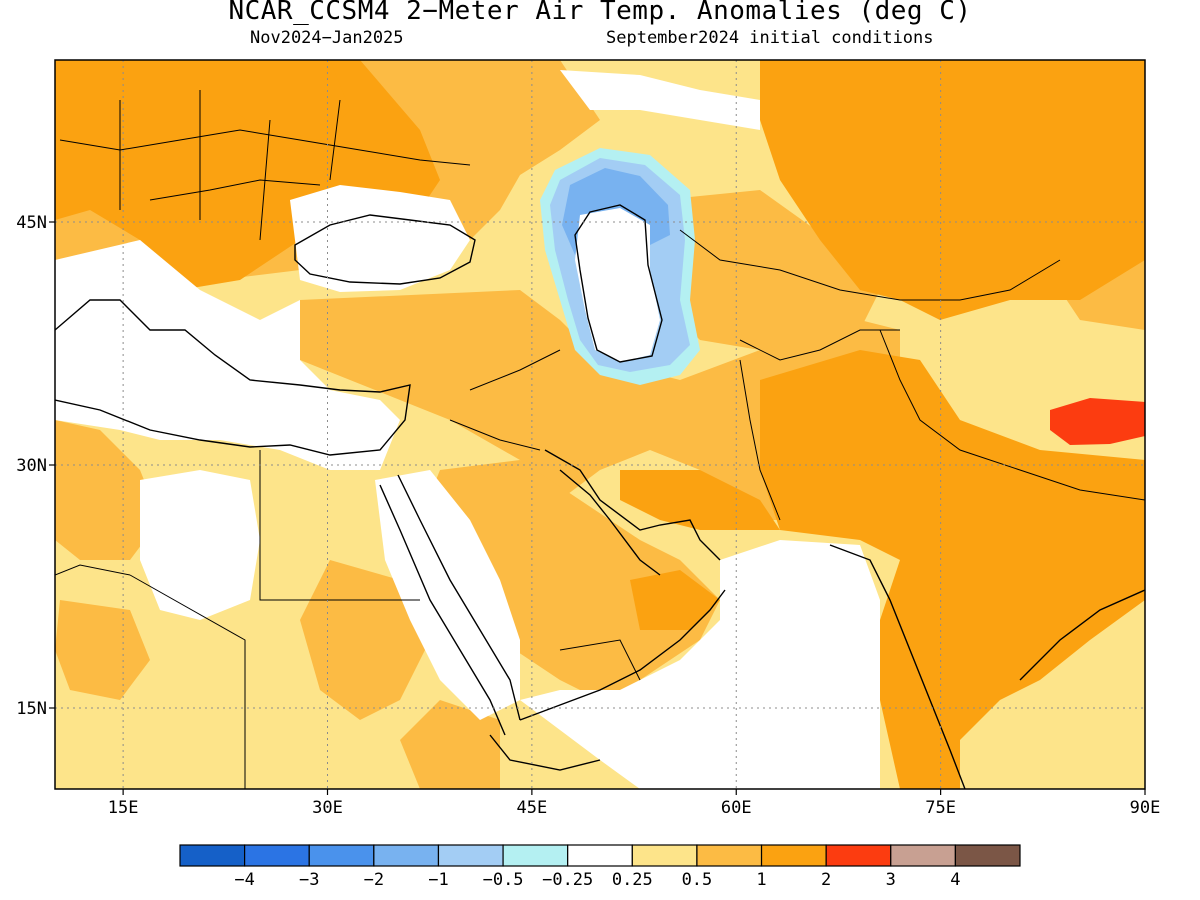  I want to click on colorbar-label: −4, so click(244, 880).